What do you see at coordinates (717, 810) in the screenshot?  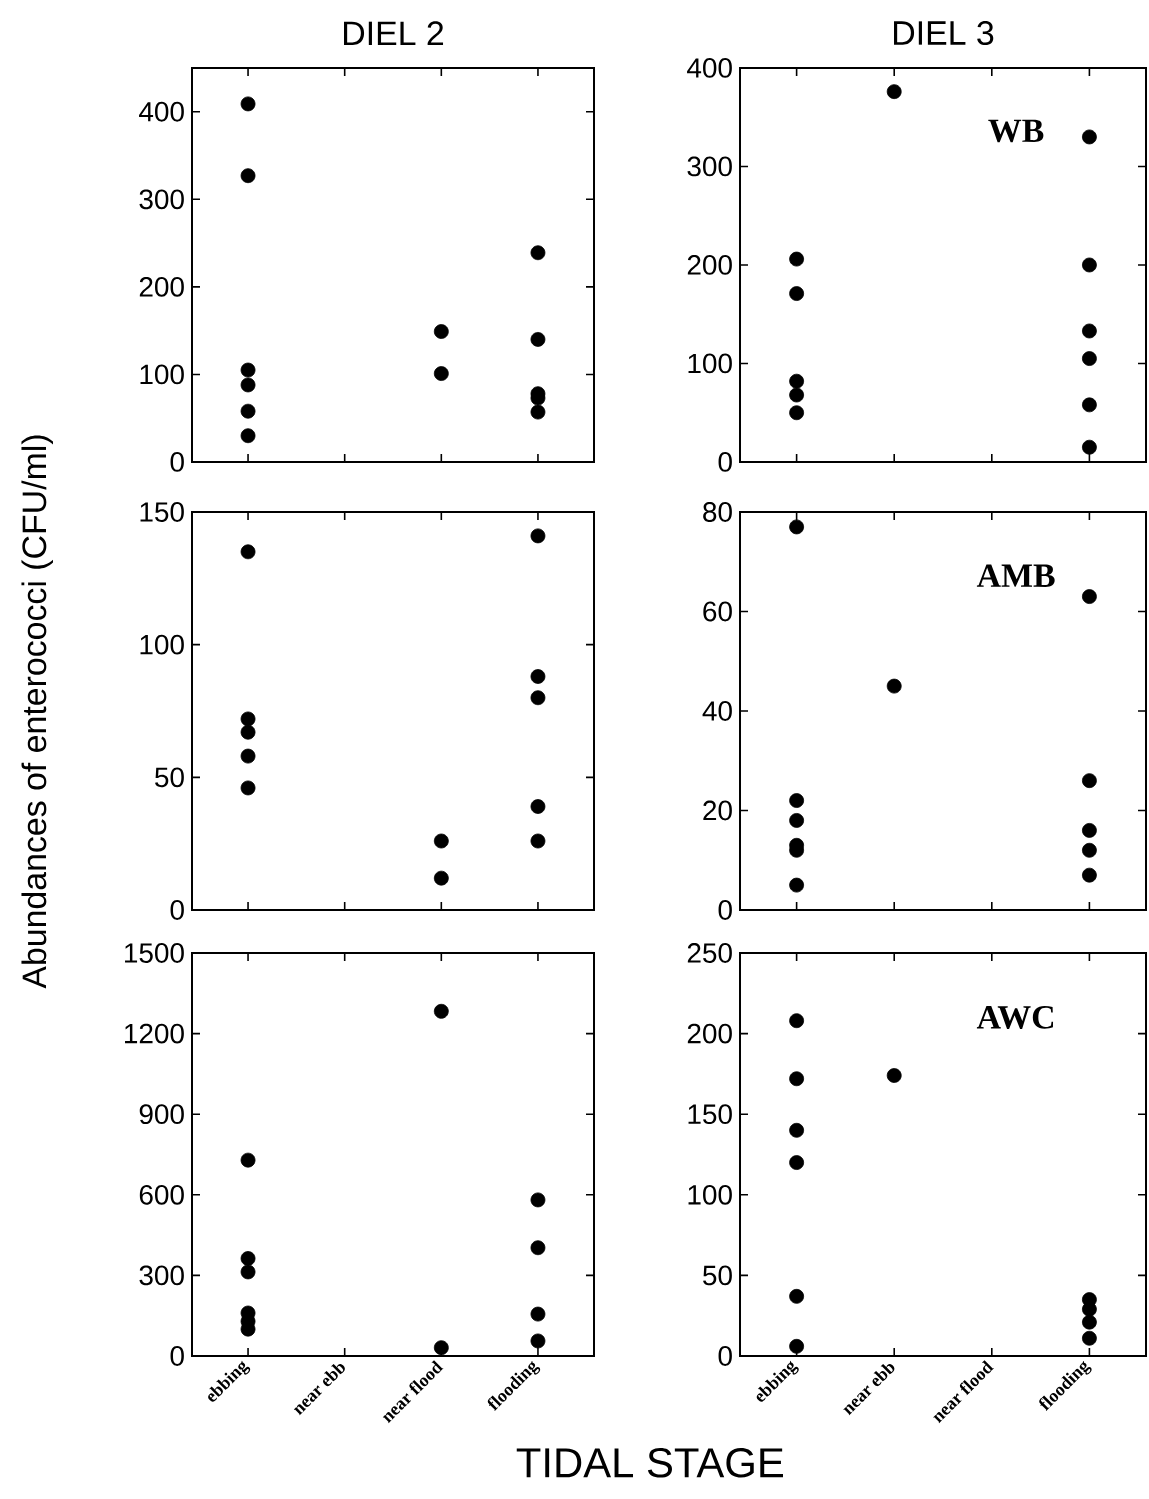 I see `y-tick-label: 20` at bounding box center [717, 810].